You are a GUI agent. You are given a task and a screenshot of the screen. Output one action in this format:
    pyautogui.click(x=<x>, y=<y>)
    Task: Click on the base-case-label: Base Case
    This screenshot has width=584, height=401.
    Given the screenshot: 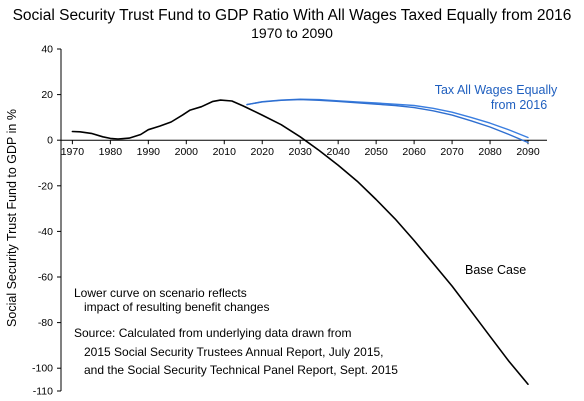 What is the action you would take?
    pyautogui.click(x=495, y=270)
    